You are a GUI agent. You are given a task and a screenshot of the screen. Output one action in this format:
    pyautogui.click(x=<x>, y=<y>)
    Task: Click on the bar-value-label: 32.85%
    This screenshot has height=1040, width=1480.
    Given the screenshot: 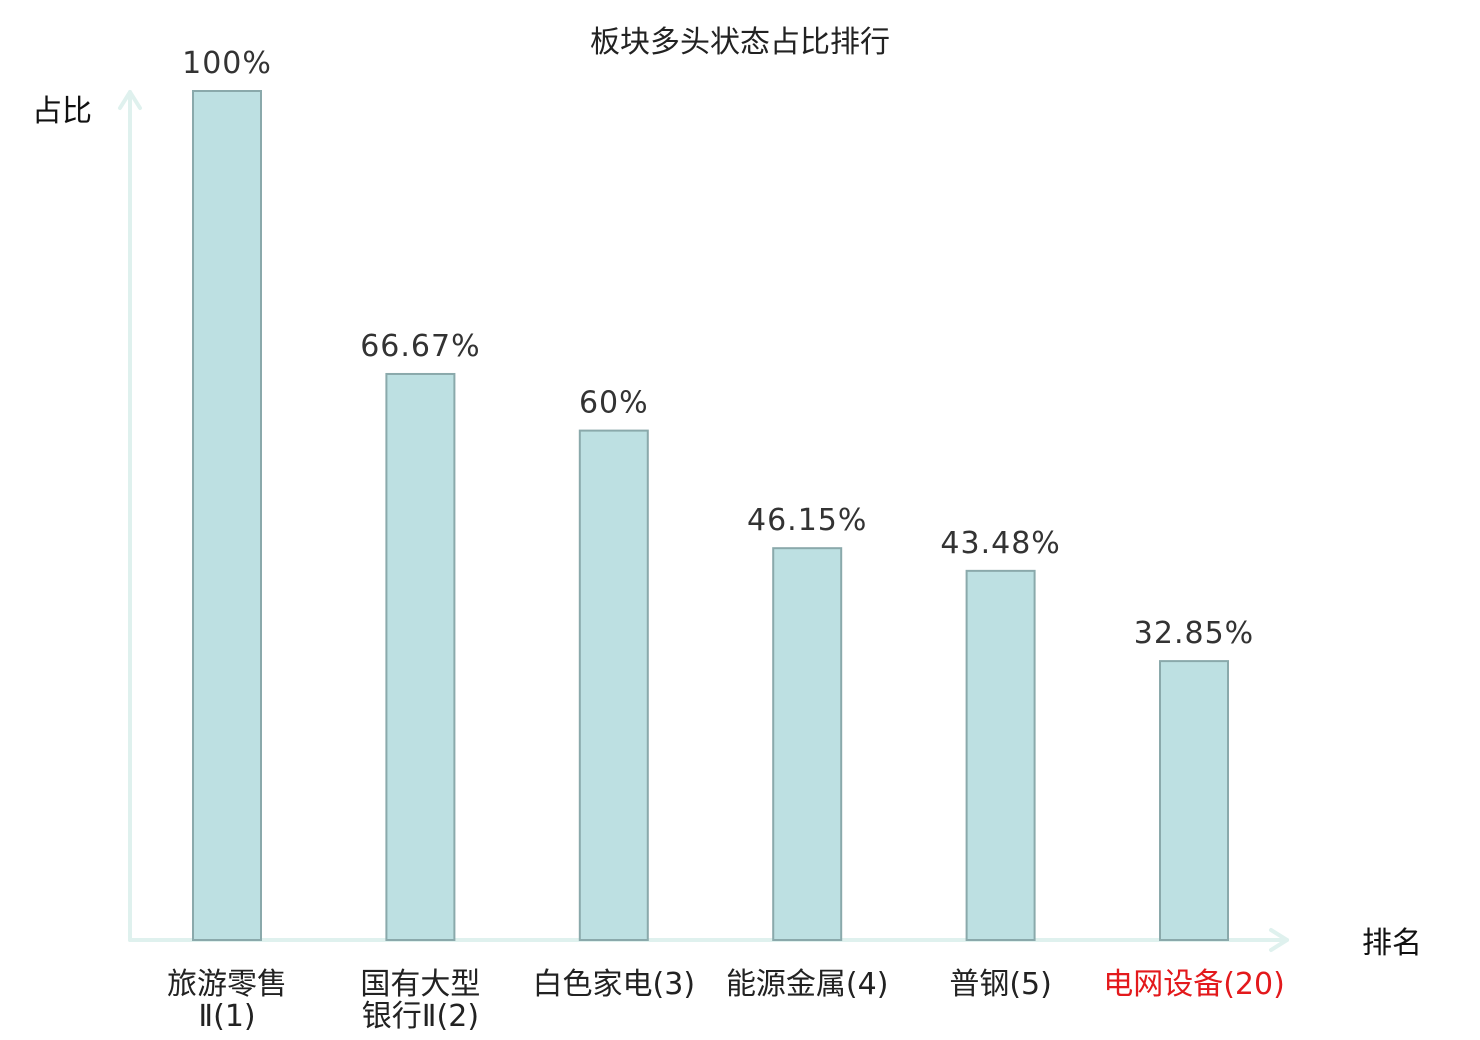 What is the action you would take?
    pyautogui.click(x=1194, y=633)
    